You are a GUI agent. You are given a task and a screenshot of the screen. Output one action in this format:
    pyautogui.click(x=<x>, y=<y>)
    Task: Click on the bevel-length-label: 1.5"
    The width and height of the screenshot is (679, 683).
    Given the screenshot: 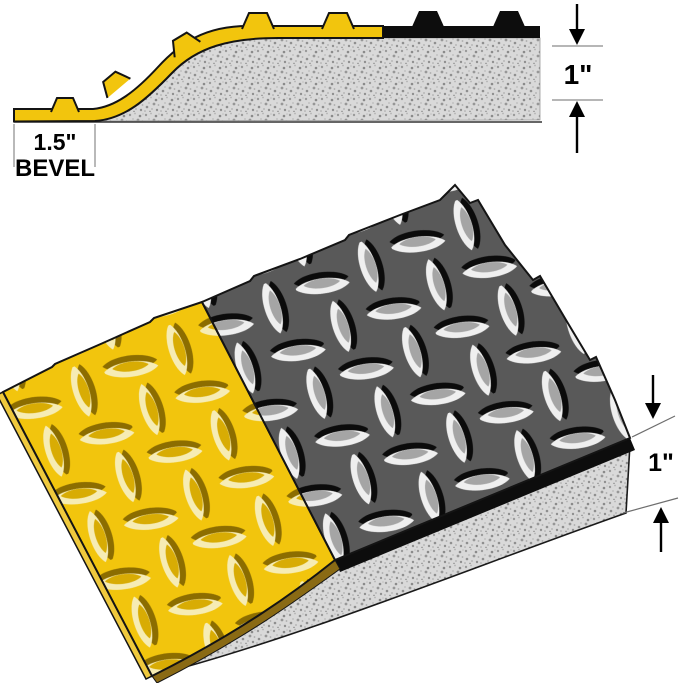 What is the action you would take?
    pyautogui.click(x=55, y=142)
    